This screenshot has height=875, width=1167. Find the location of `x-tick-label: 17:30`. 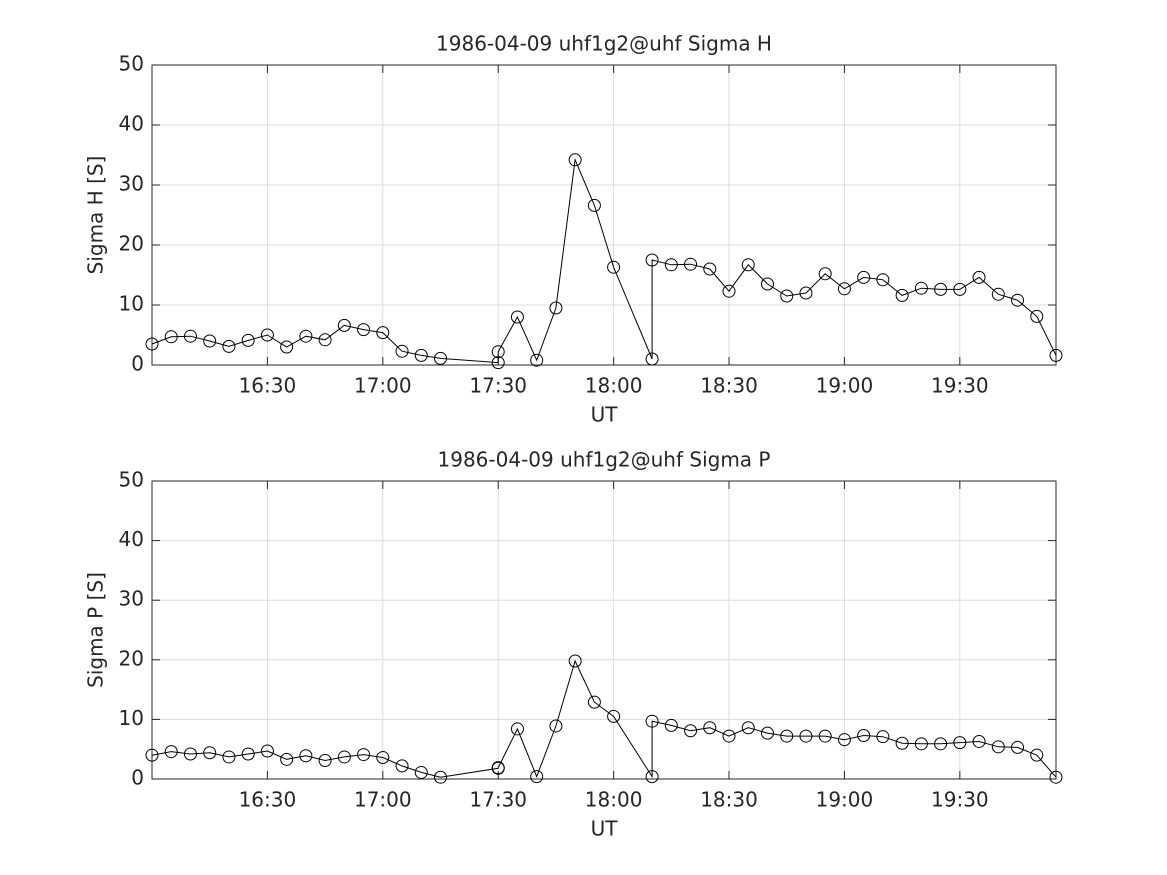

x-tick-label: 17:30 is located at coordinates (498, 800).